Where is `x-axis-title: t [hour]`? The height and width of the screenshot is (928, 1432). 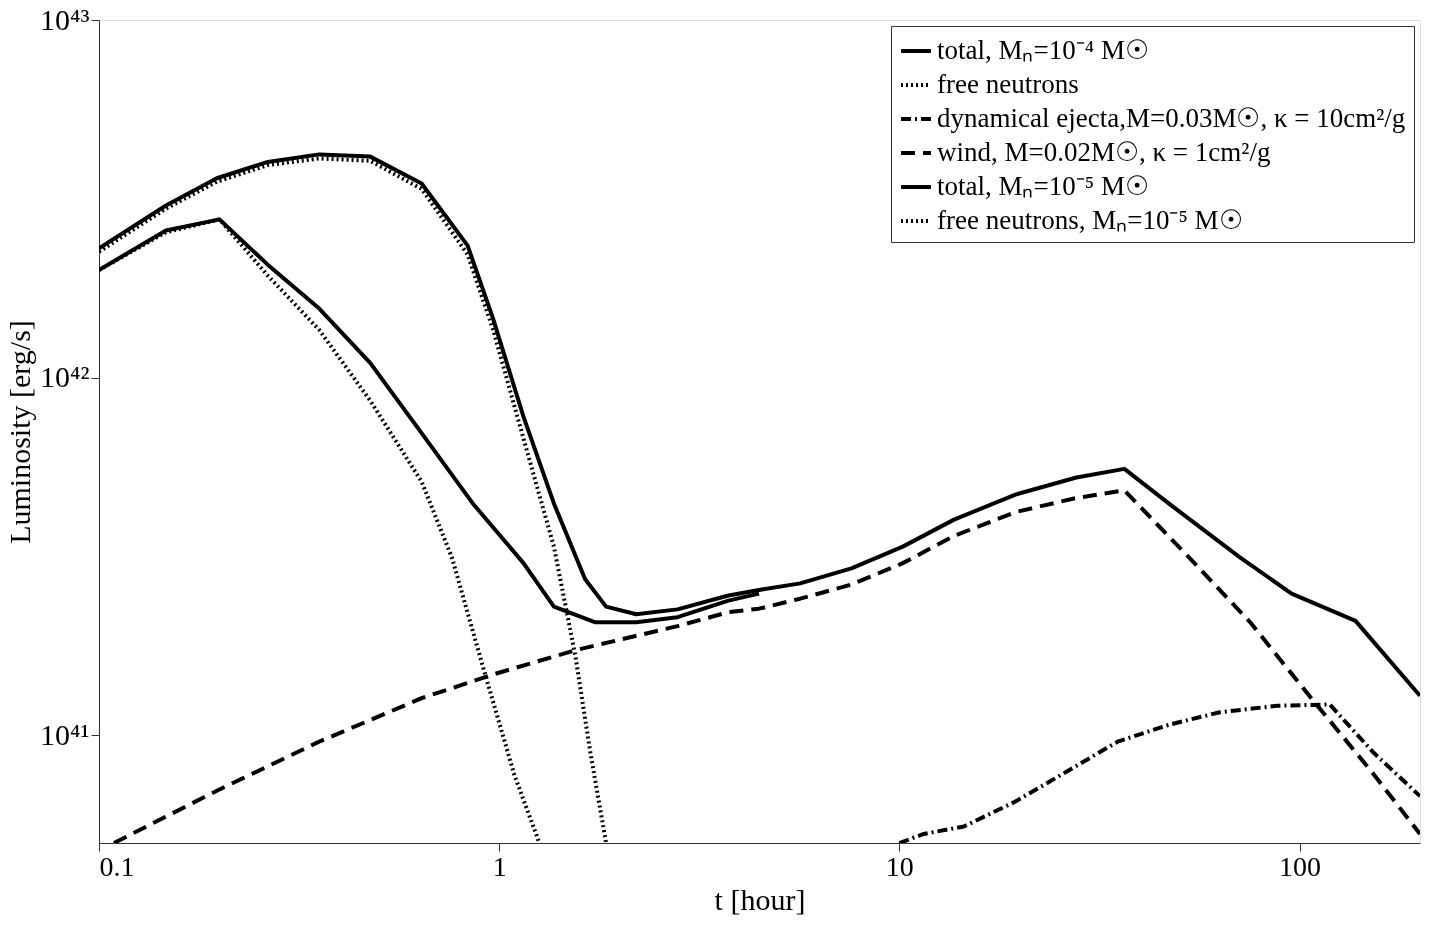 x-axis-title: t [hour] is located at coordinates (760, 899).